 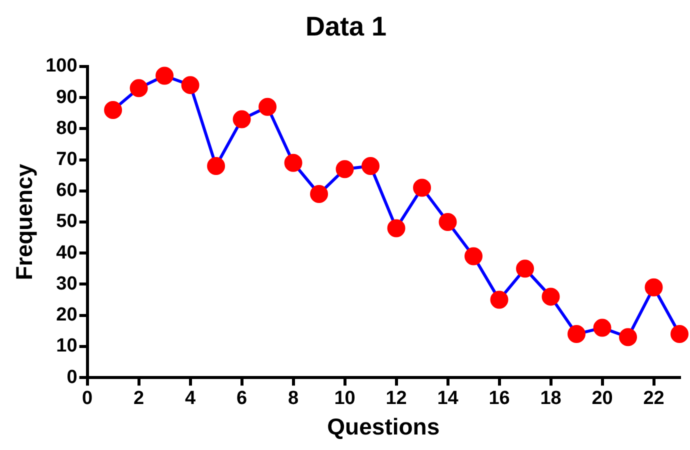 I want to click on x-tick-label: 4, so click(x=190, y=399).